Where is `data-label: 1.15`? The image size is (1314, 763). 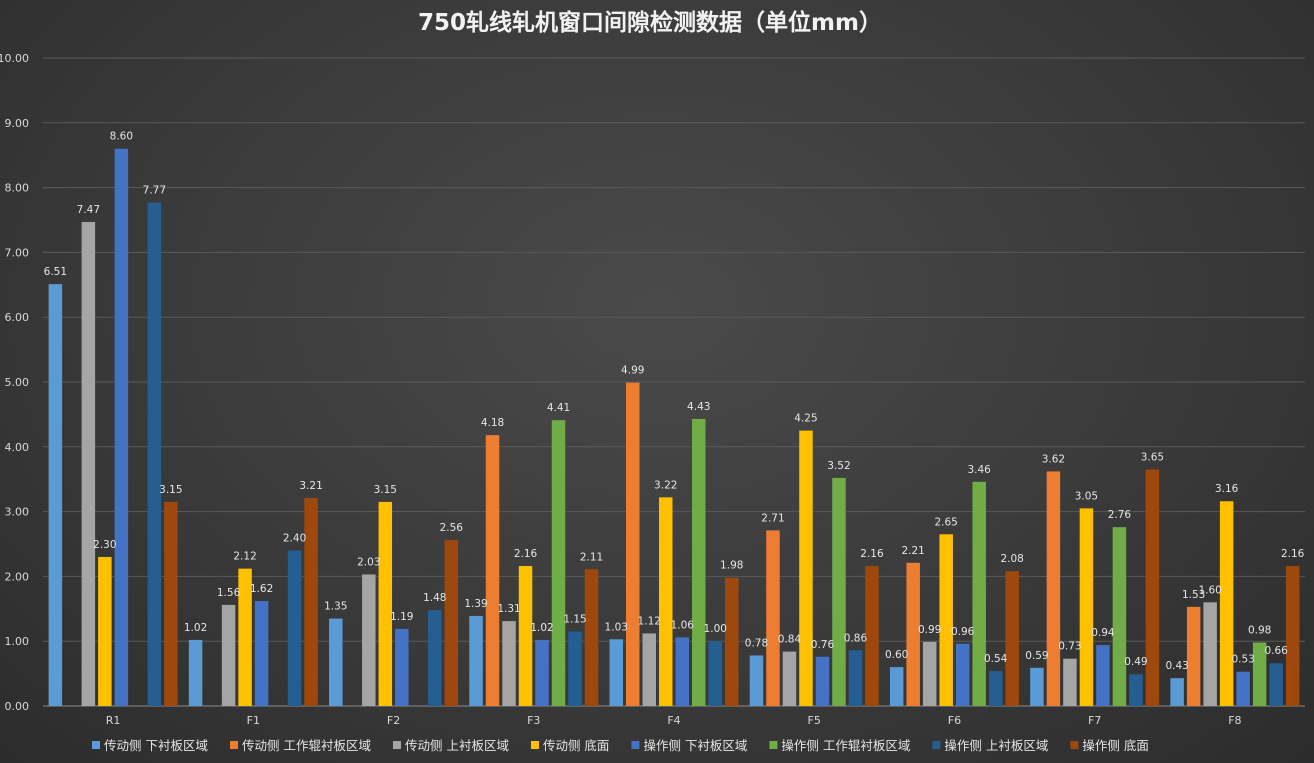 data-label: 1.15 is located at coordinates (574, 619).